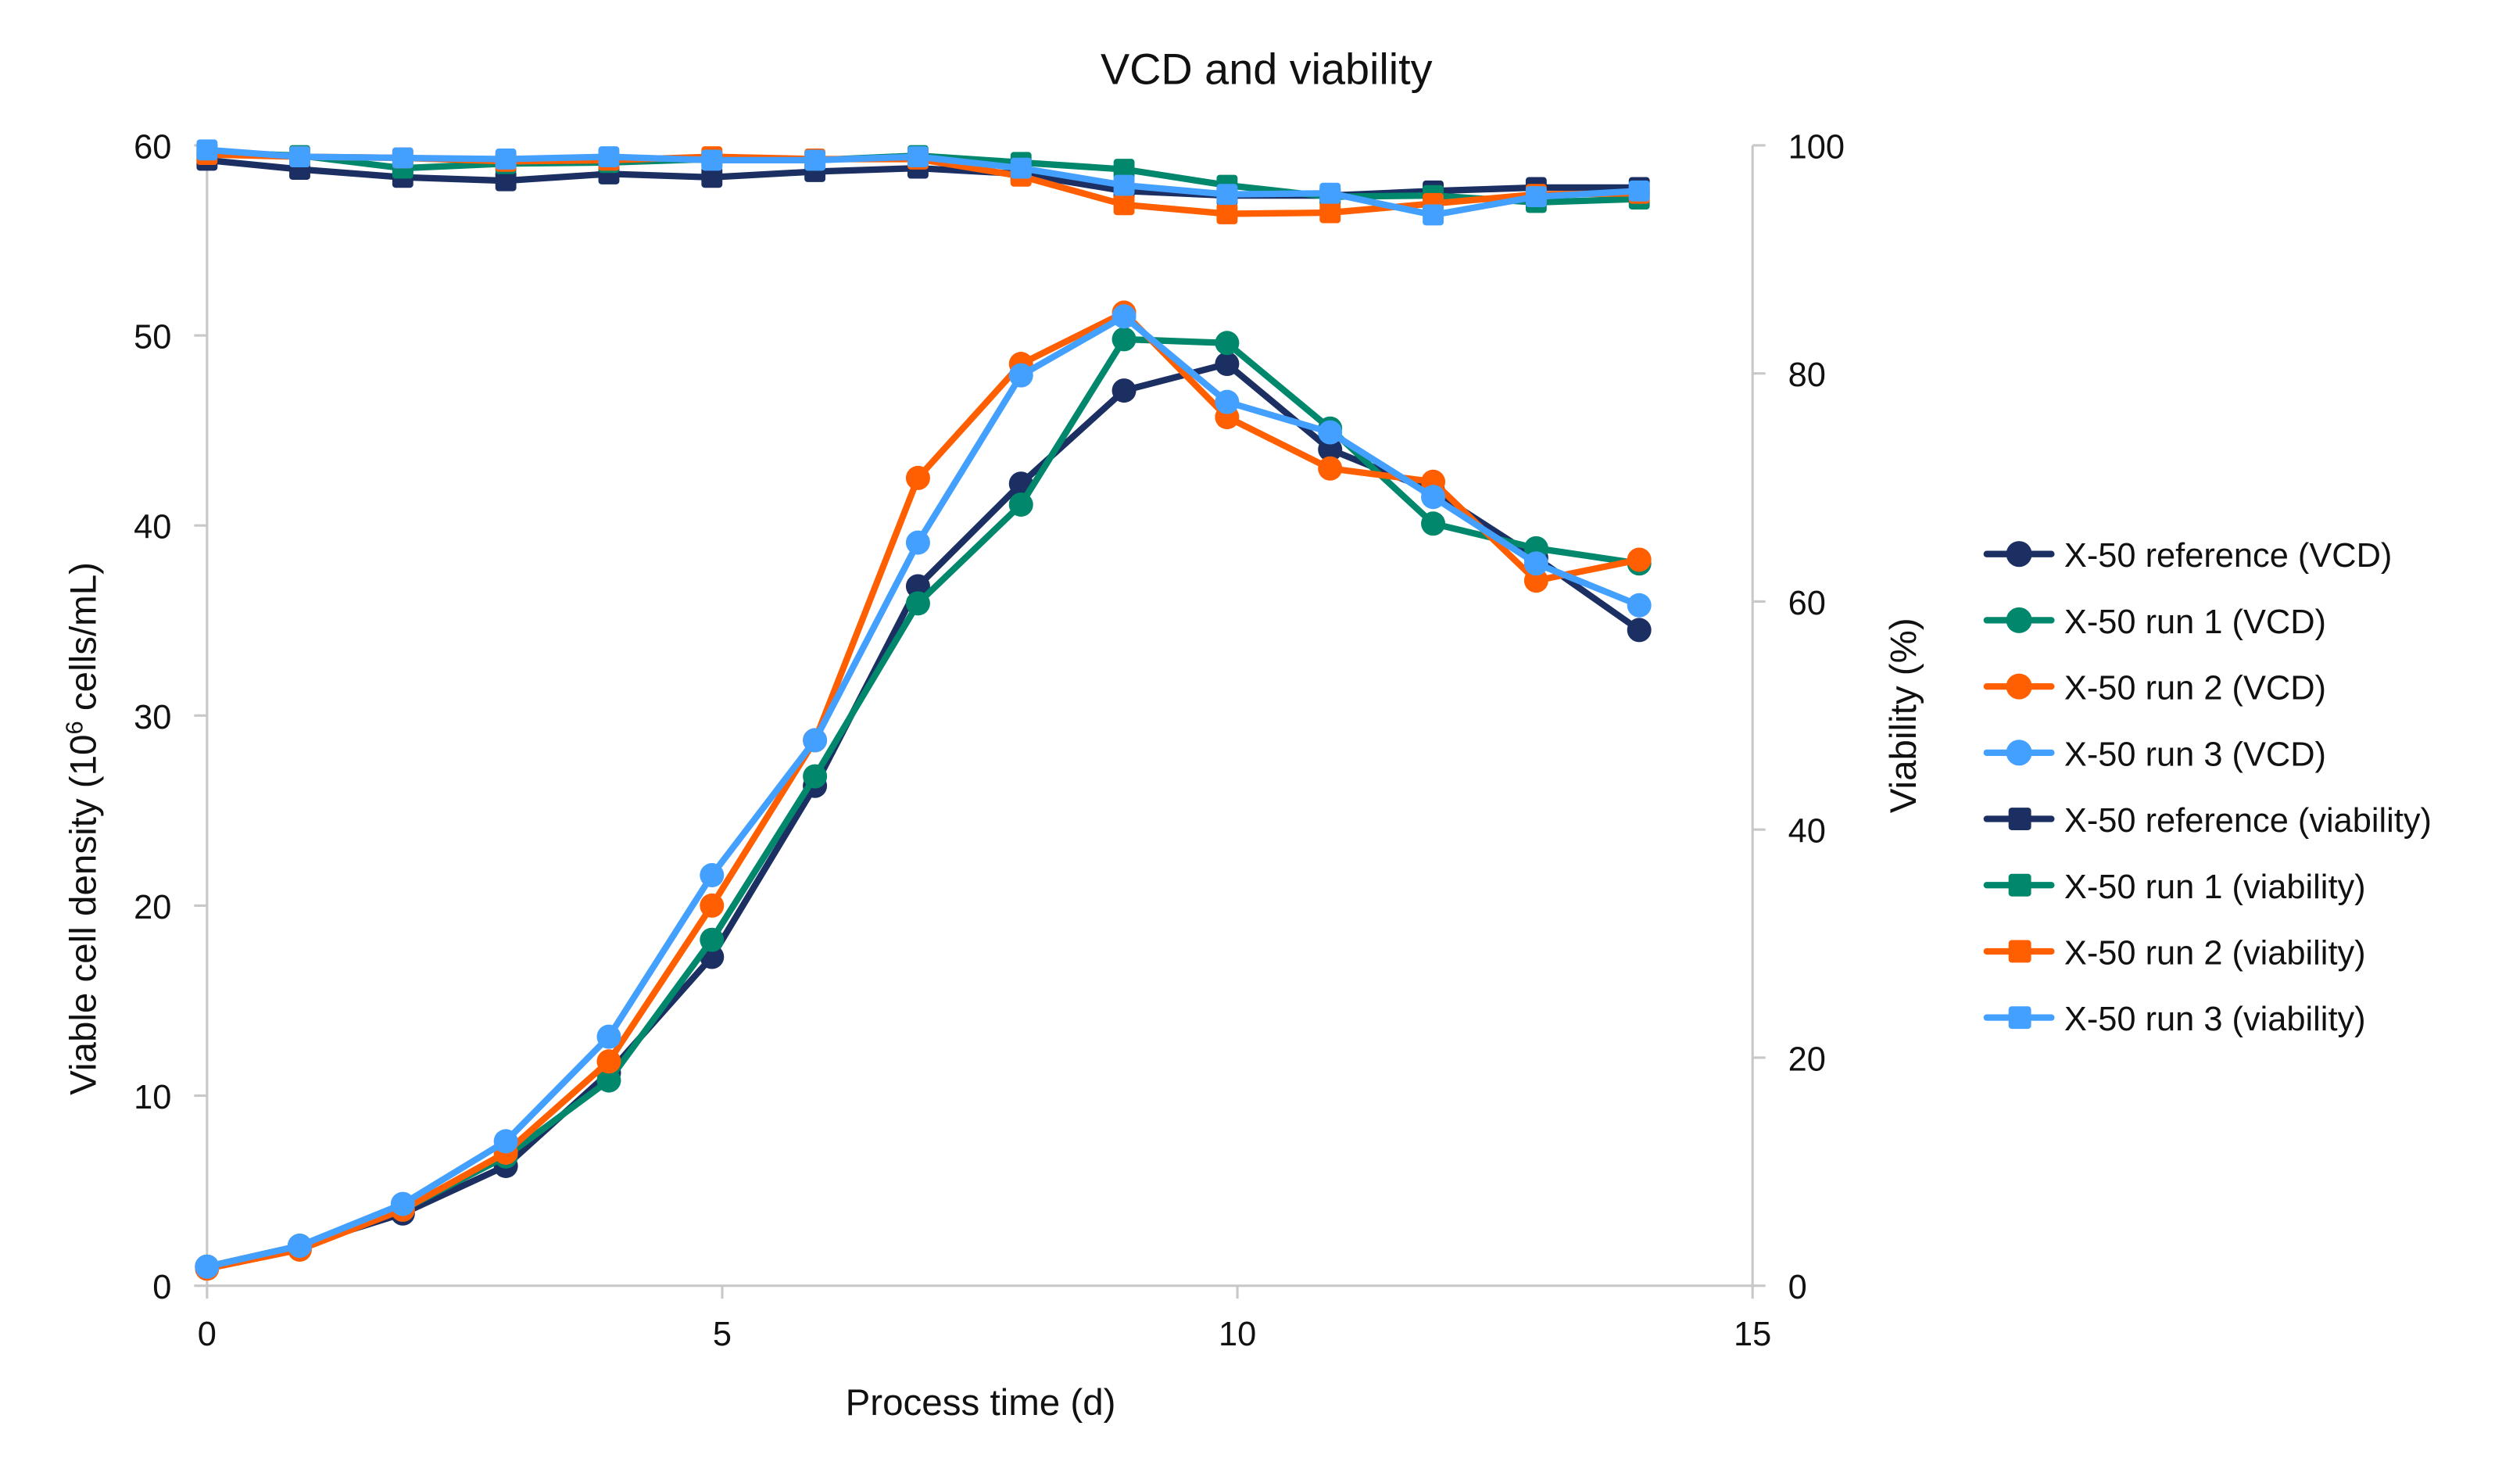  What do you see at coordinates (1807, 832) in the screenshot?
I see `y-right-tick-label: 40` at bounding box center [1807, 832].